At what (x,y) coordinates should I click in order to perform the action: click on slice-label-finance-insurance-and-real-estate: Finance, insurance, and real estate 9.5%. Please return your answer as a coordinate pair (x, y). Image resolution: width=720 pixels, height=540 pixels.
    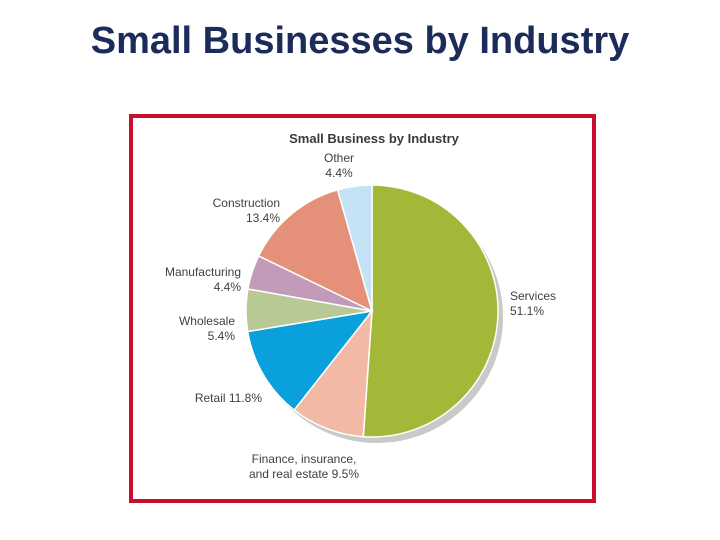
    Looking at the image, I should click on (304, 466).